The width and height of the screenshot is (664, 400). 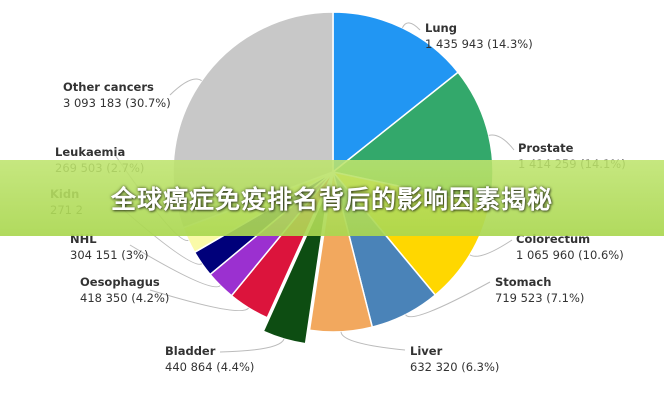 I want to click on banner-title: 全球癌症免疫排名背后的影响因素揭秘, so click(x=331, y=199).